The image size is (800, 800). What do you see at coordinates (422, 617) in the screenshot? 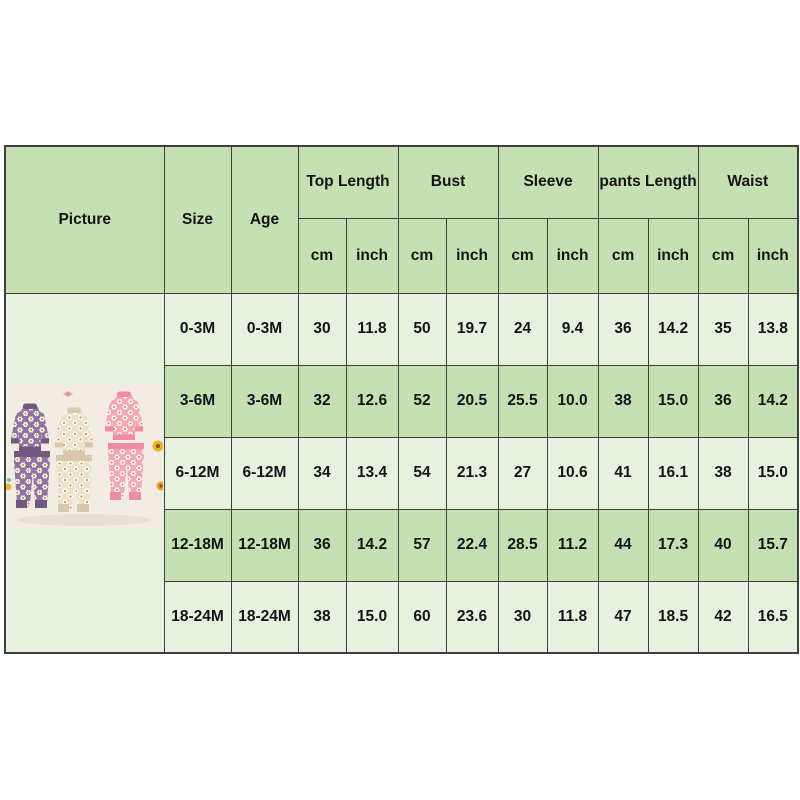
I see `value-cell: 60` at bounding box center [422, 617].